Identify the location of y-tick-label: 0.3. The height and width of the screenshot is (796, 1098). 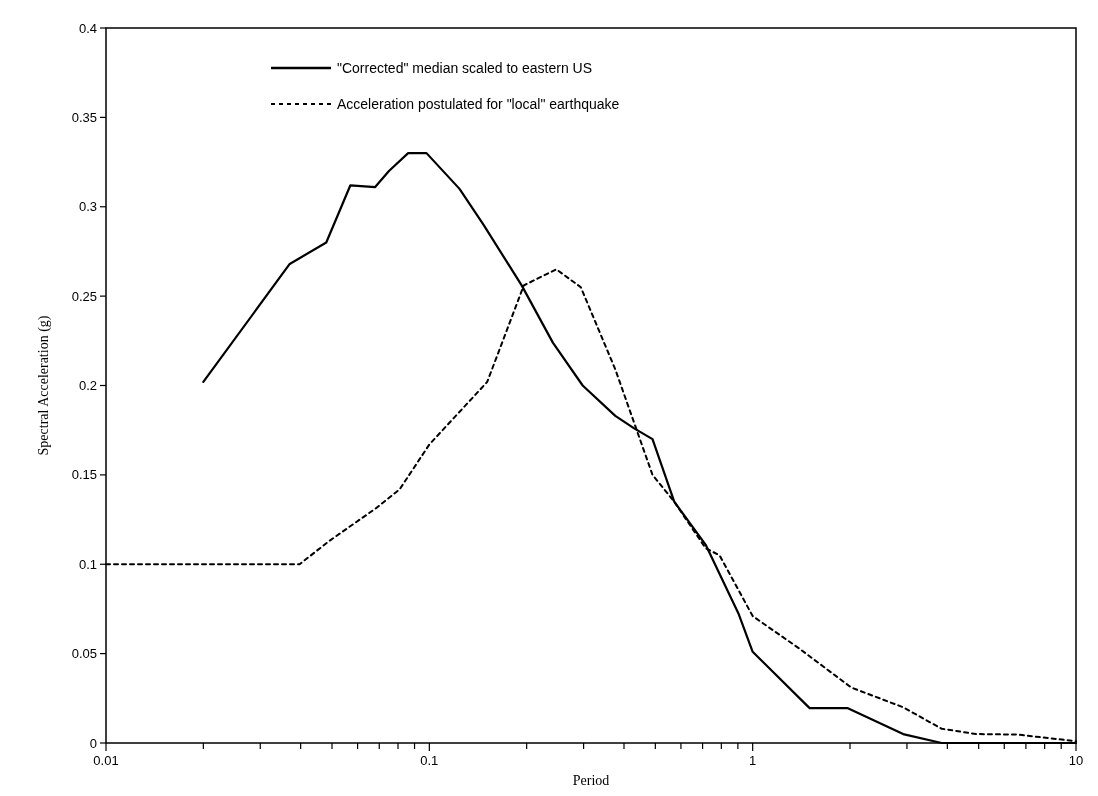
(87, 207).